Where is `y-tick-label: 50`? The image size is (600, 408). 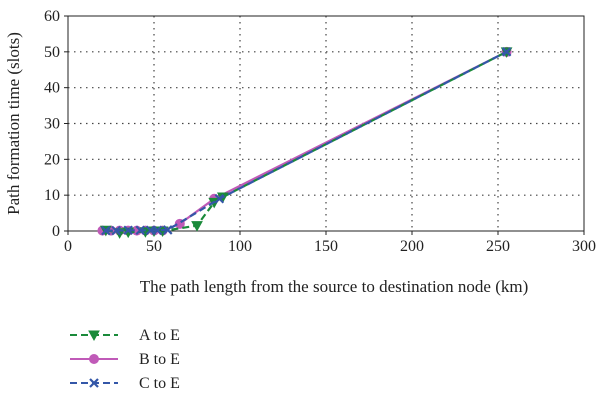 y-tick-label: 50 is located at coordinates (52, 52).